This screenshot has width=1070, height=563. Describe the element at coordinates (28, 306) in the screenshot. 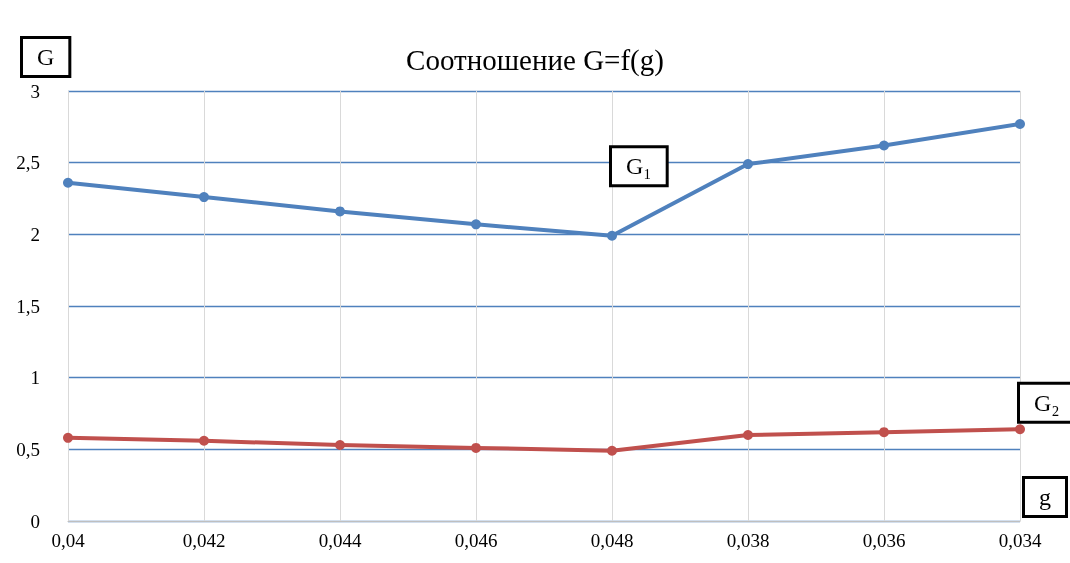

I see `y-tick-label: 1,5` at that location.